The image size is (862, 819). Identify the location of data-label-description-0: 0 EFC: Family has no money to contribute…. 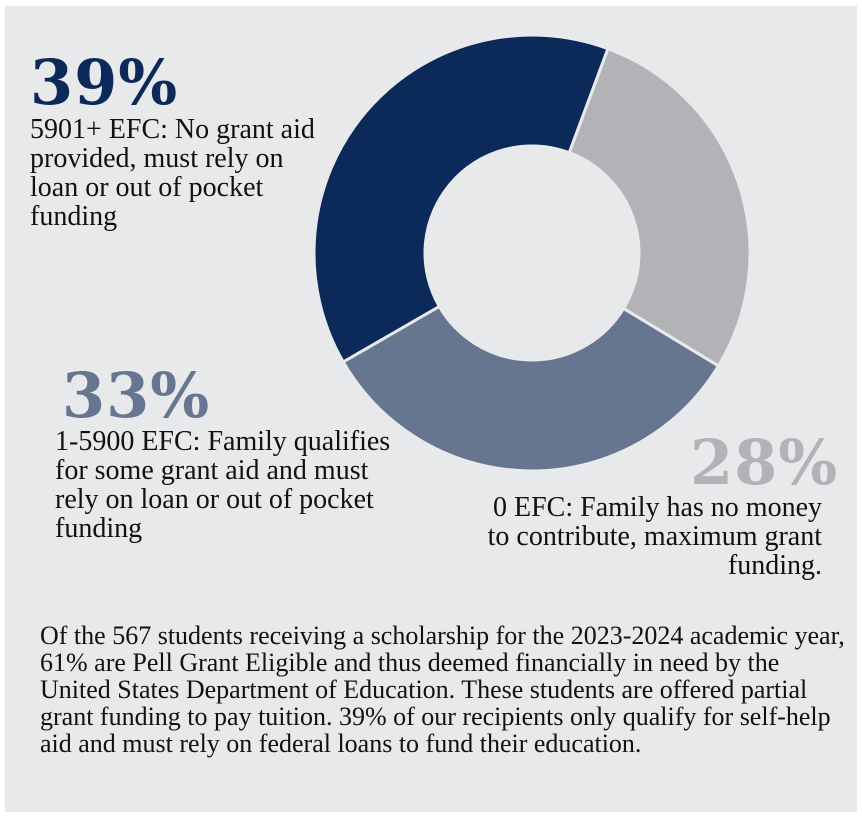
(646, 536).